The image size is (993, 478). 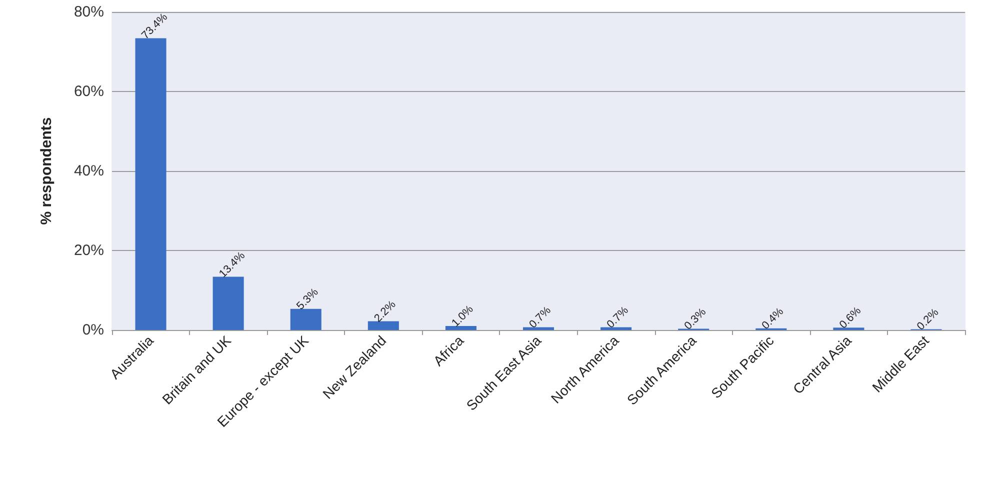 What do you see at coordinates (46, 171) in the screenshot?
I see `y-axis-title: % respondents` at bounding box center [46, 171].